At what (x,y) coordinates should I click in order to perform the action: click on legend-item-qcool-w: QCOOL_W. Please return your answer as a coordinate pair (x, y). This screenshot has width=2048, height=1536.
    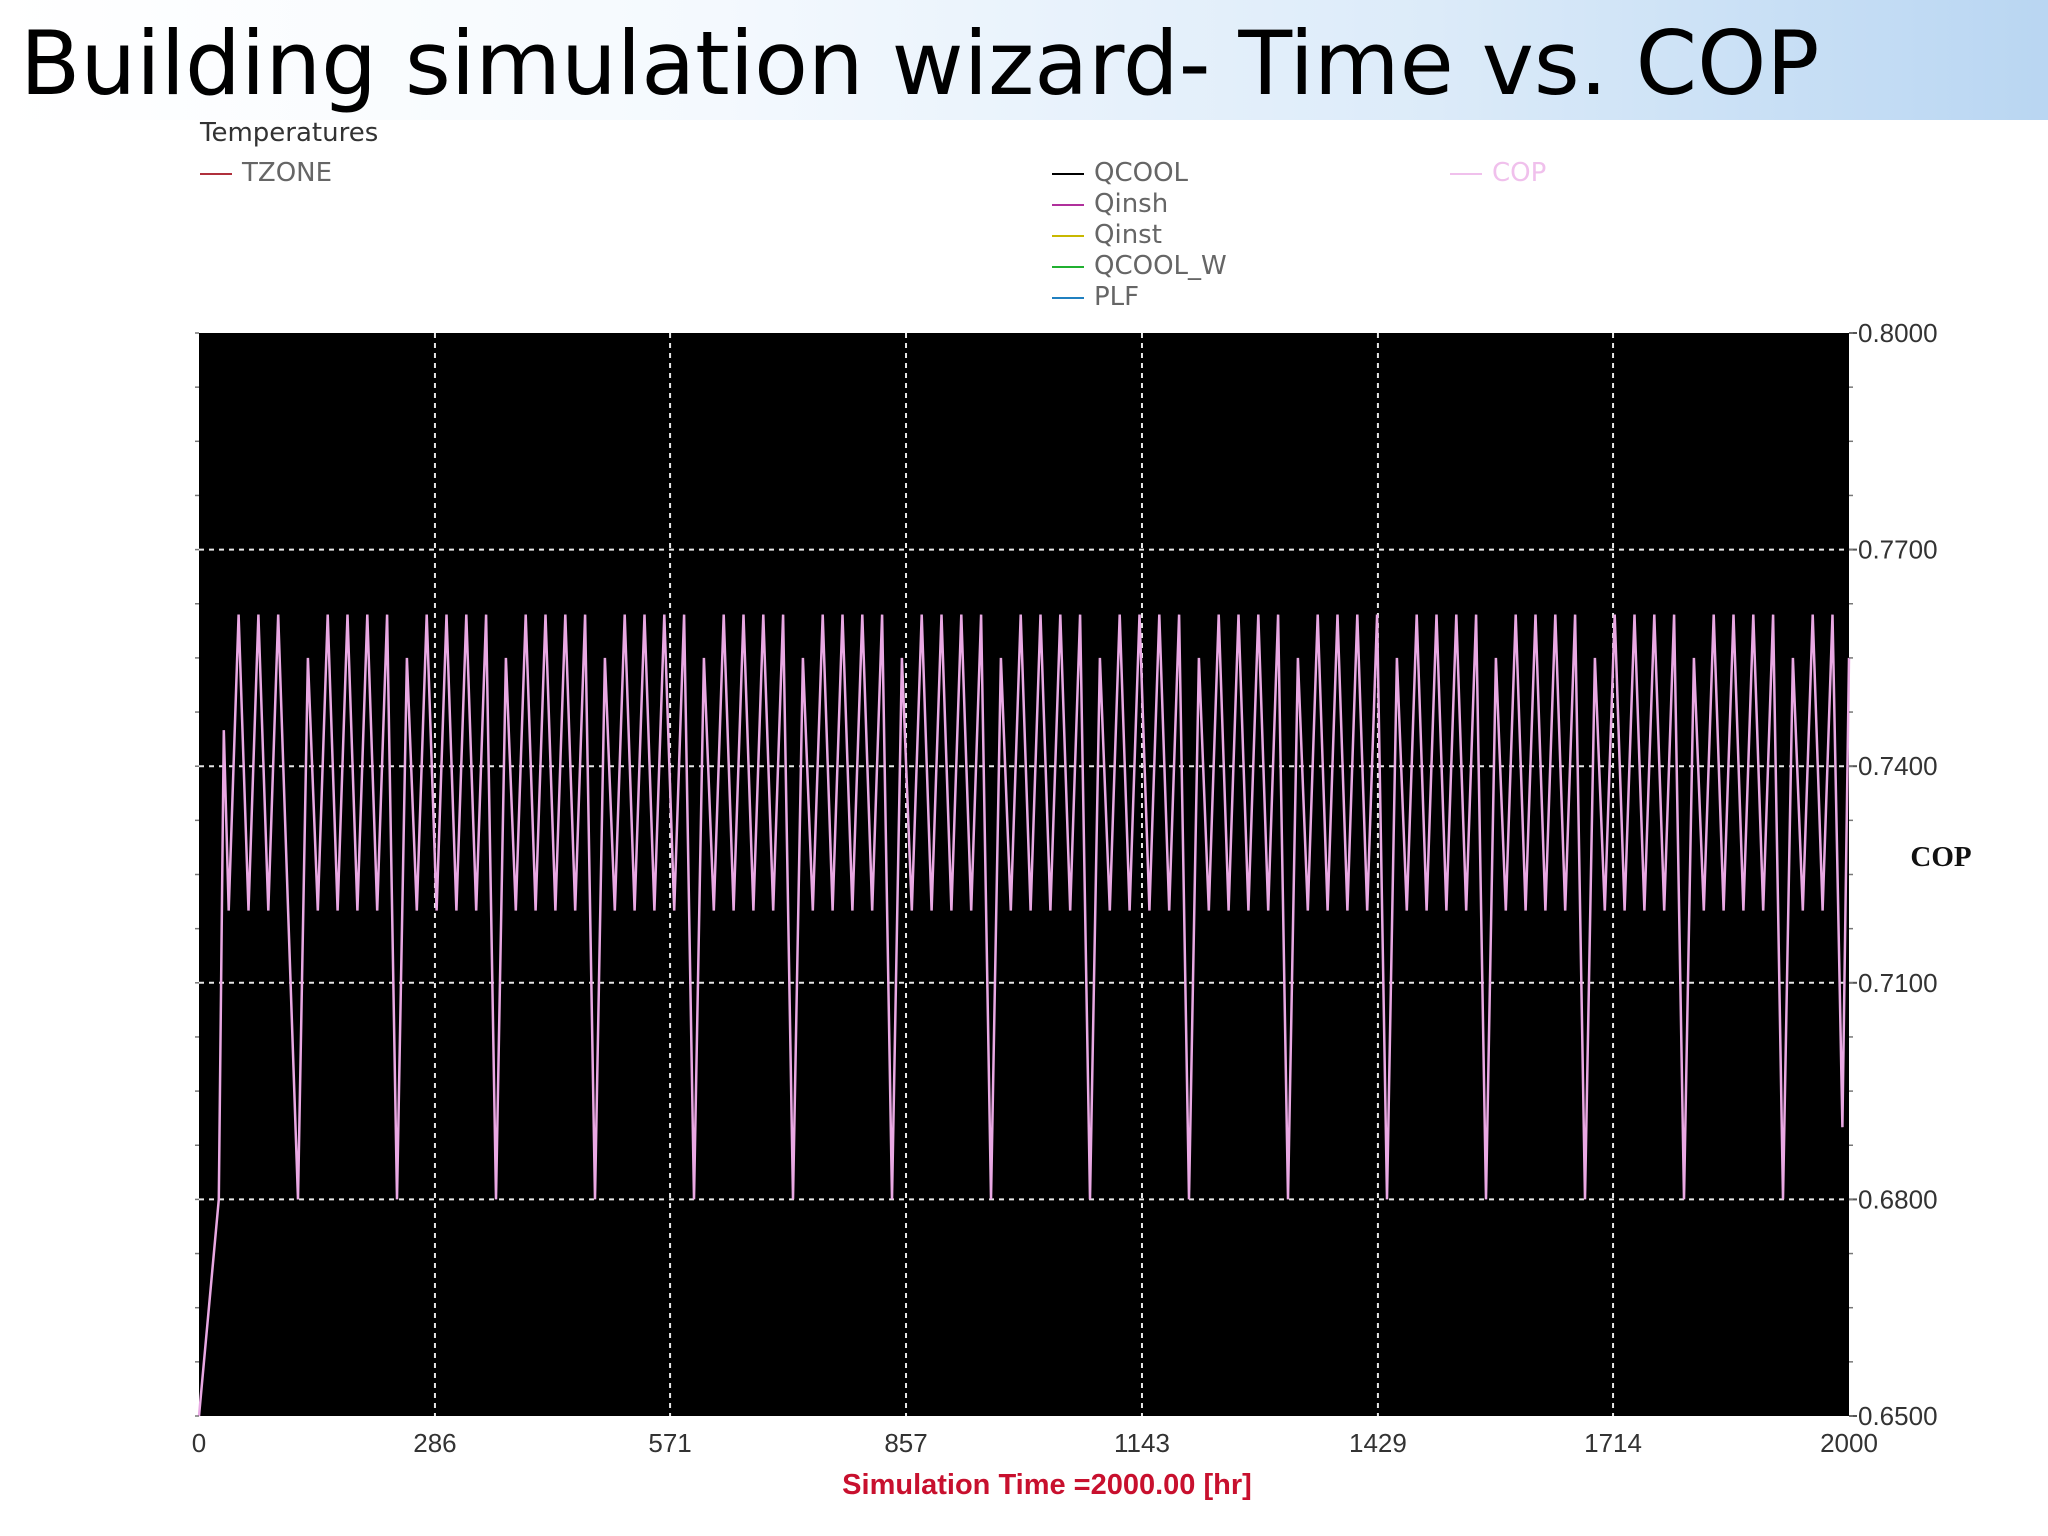
    Looking at the image, I should click on (1139, 266).